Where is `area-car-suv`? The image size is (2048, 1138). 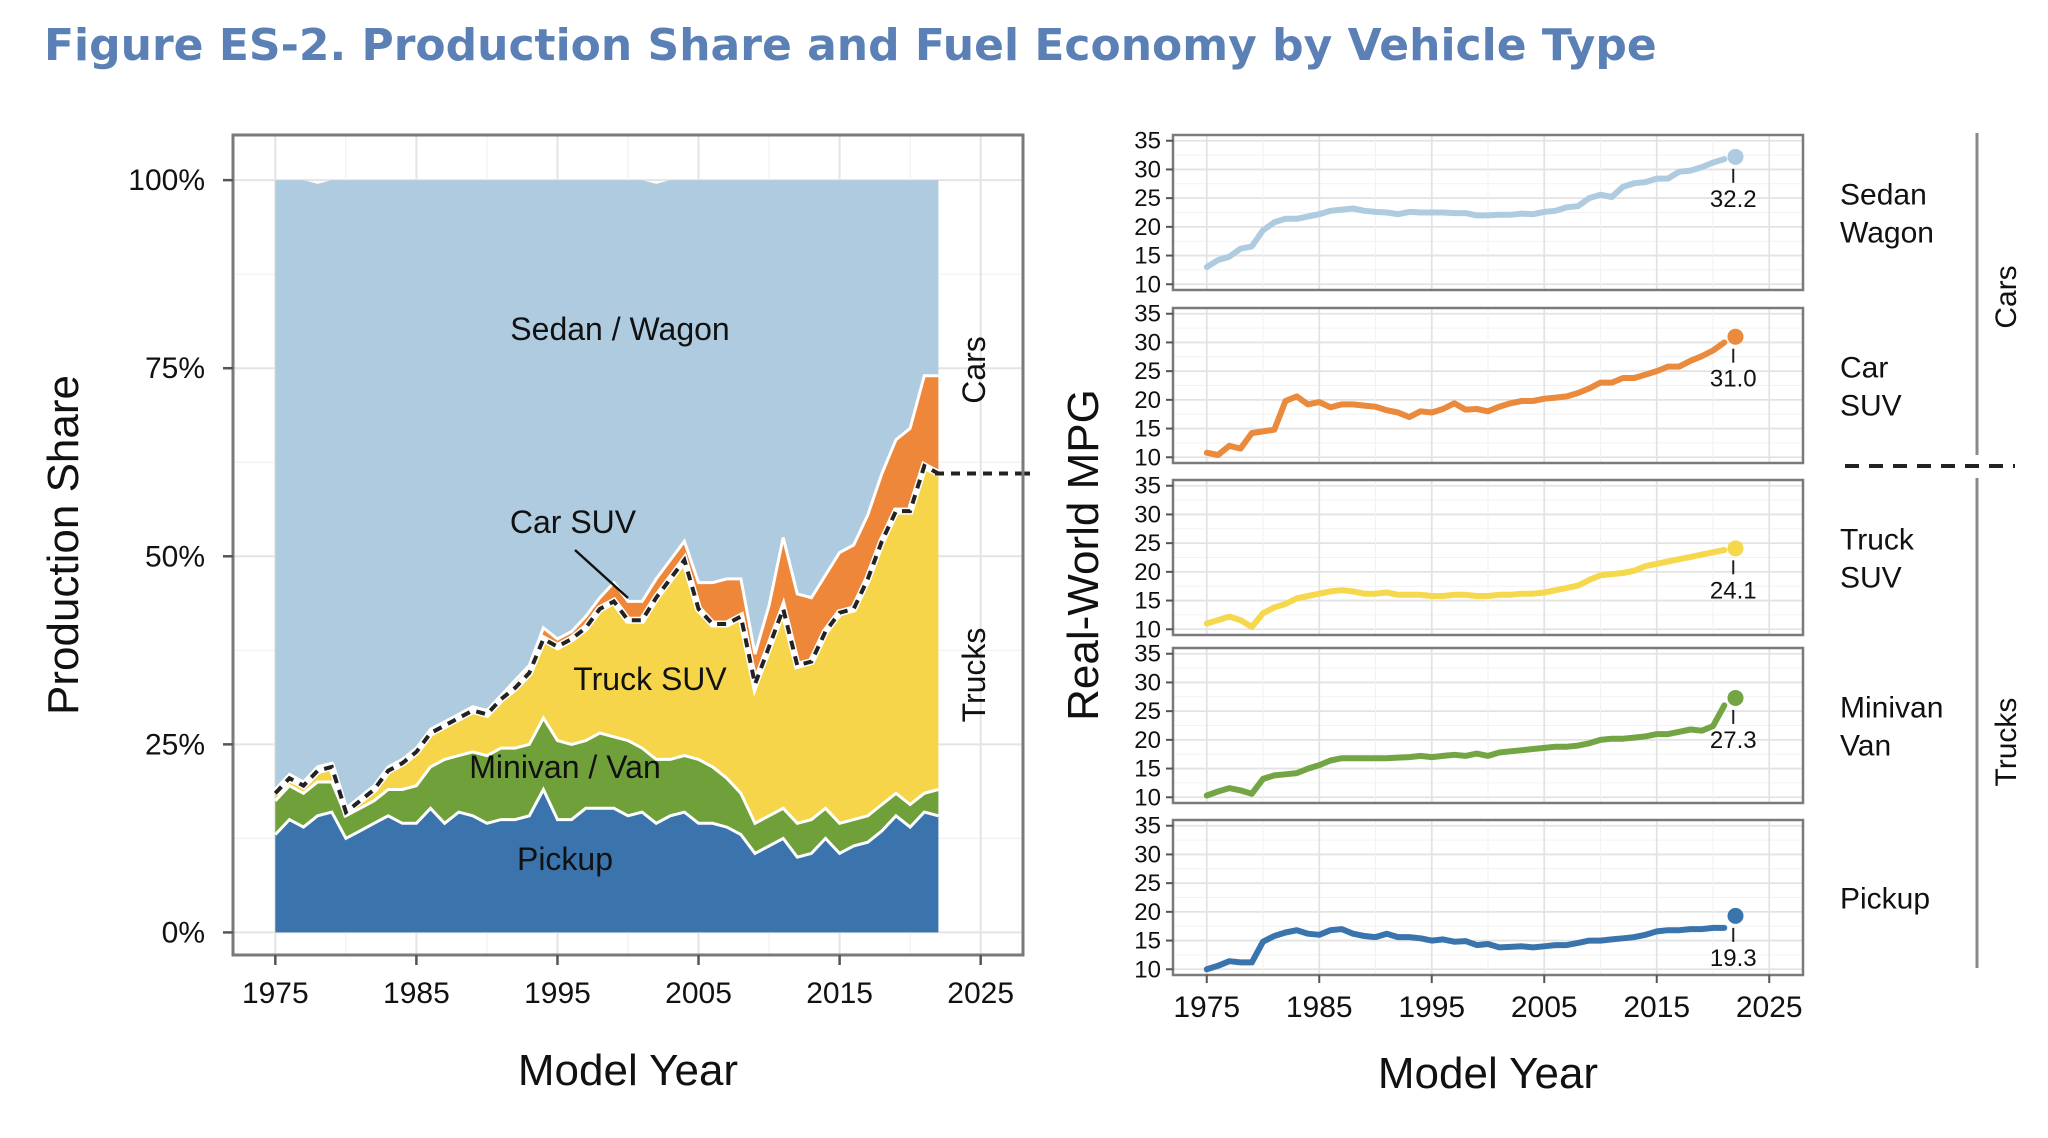
area-car-suv is located at coordinates (607, 594).